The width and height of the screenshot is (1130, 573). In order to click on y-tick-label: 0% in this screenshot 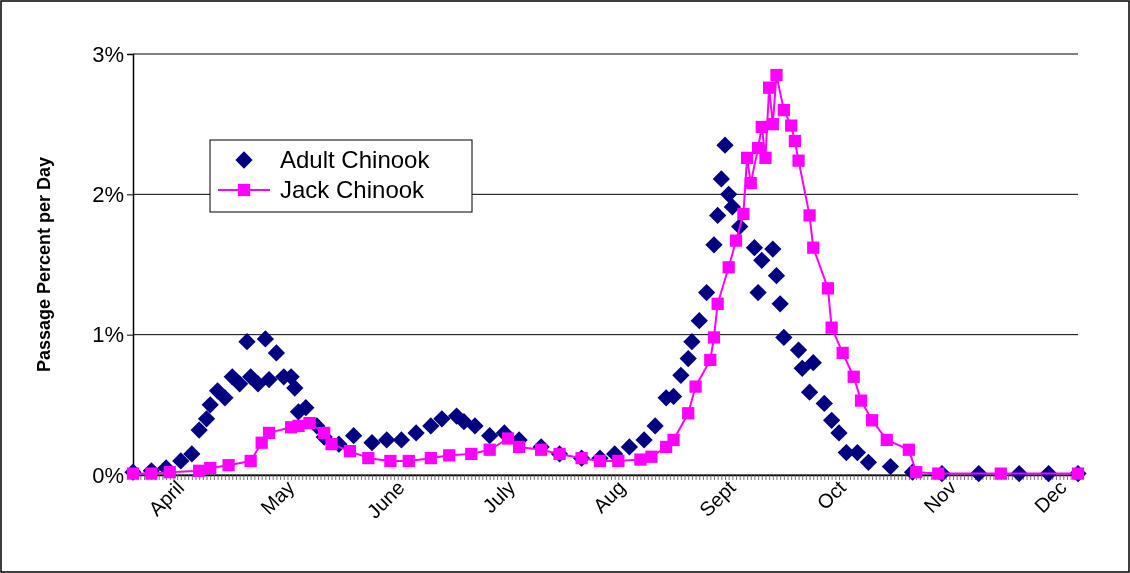, I will do `click(108, 475)`.